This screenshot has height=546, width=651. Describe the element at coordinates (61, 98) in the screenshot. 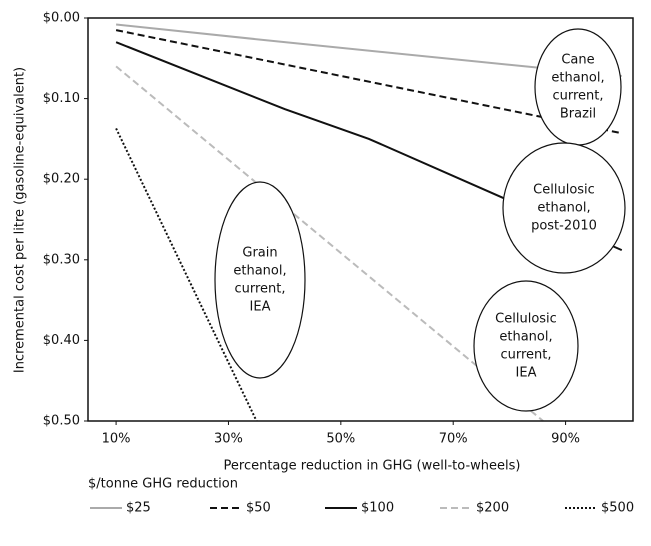

I see `y-tick-label: $0.10` at that location.